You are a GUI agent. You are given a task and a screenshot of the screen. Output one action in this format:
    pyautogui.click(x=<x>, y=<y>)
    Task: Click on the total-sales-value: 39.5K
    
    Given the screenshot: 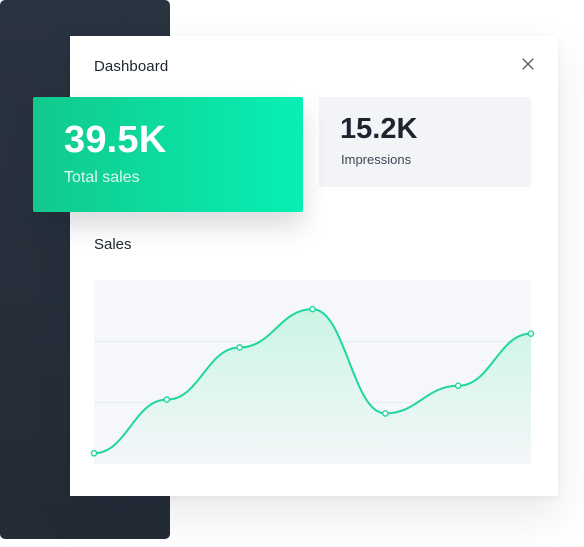 What is the action you would take?
    pyautogui.click(x=115, y=140)
    